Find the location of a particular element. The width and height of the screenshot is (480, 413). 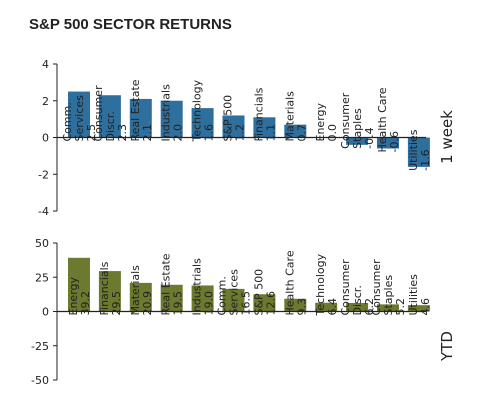

value-label: 2.3 is located at coordinates (122, 133).